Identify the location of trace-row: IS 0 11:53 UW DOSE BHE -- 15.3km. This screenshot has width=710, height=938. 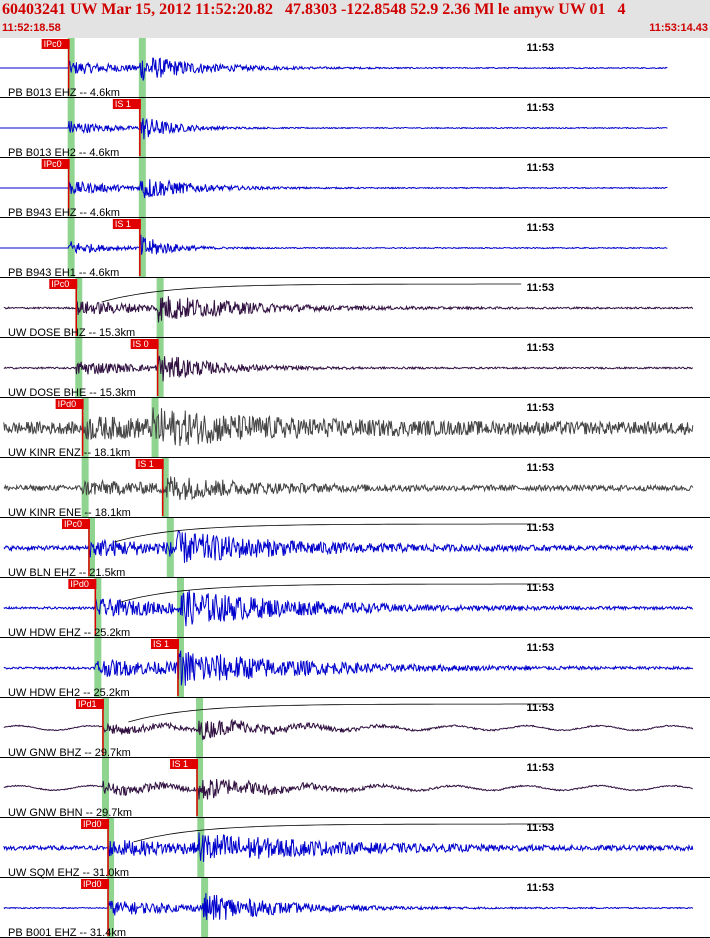
(355, 368).